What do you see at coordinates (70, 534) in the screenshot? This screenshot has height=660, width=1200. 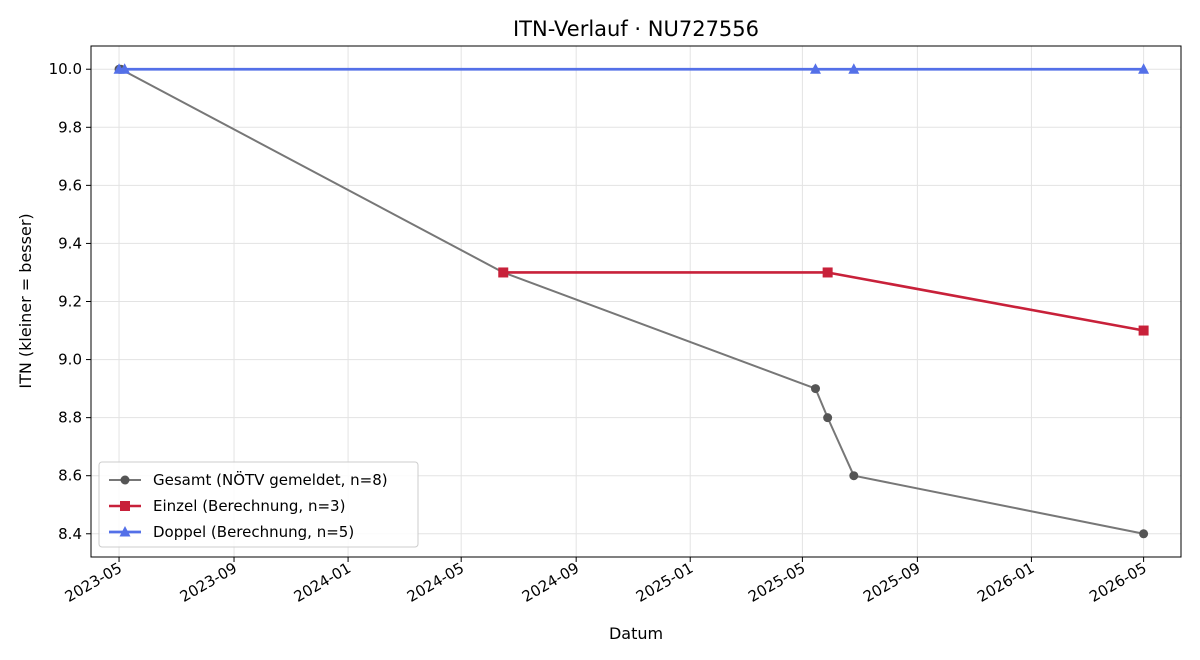 I see `y-tick-label: 8.4` at bounding box center [70, 534].